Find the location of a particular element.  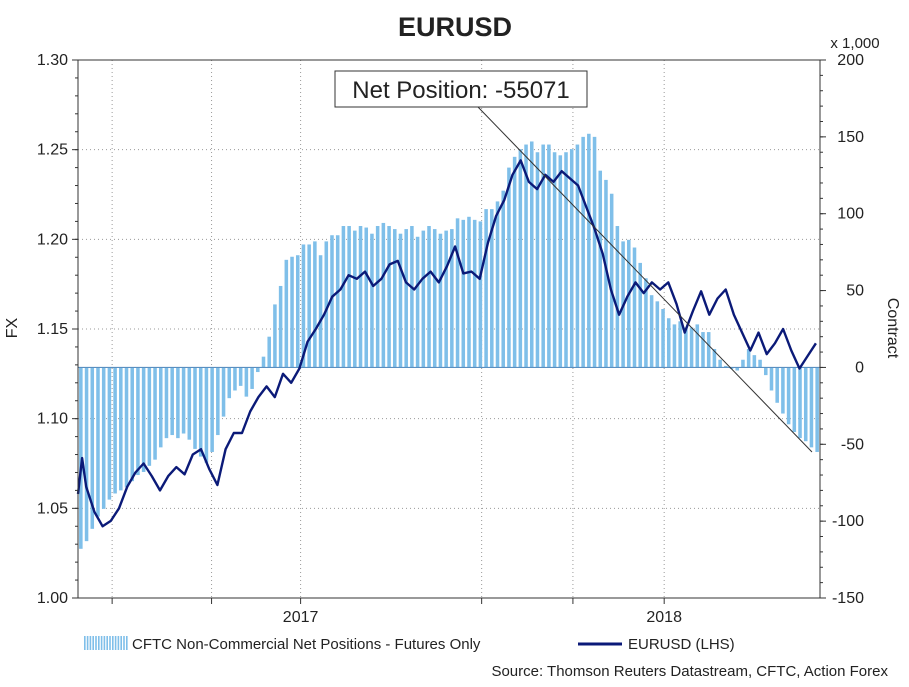

right-tick-label: 100 is located at coordinates (850, 214).